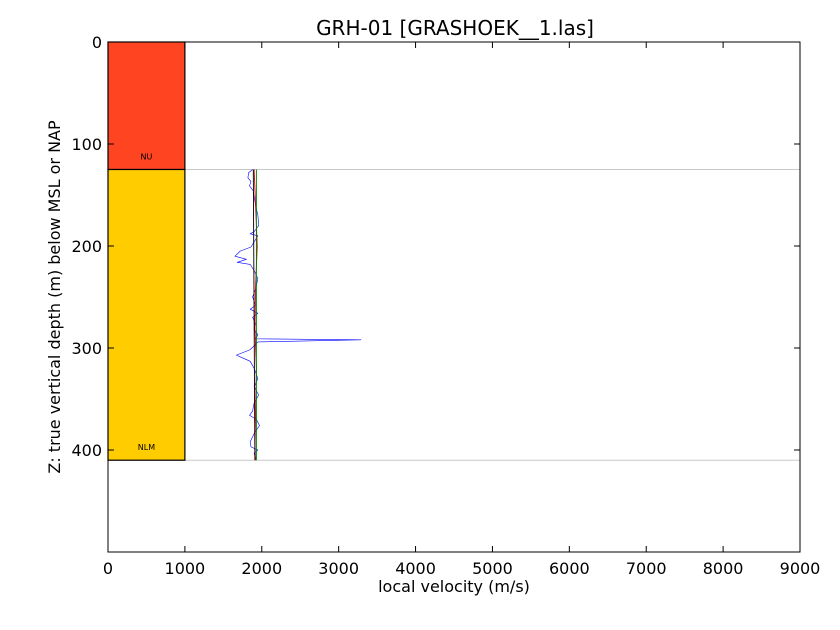 The height and width of the screenshot is (630, 840). I want to click on x-tick-label-0: 0, so click(108, 568).